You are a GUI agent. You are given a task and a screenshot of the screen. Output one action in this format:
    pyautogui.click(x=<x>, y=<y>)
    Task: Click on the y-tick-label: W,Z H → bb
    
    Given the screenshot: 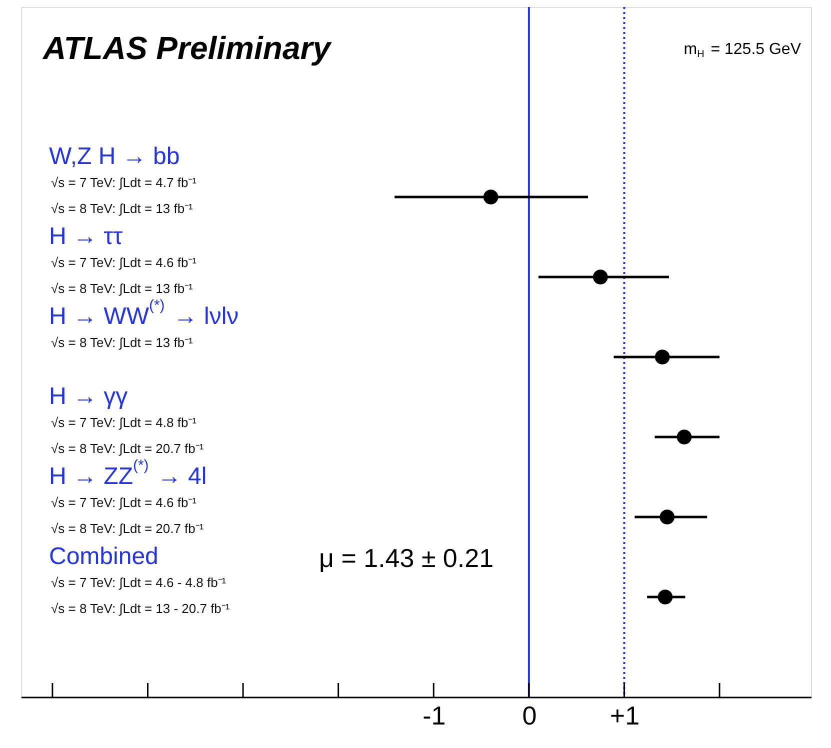 What is the action you would take?
    pyautogui.click(x=114, y=156)
    